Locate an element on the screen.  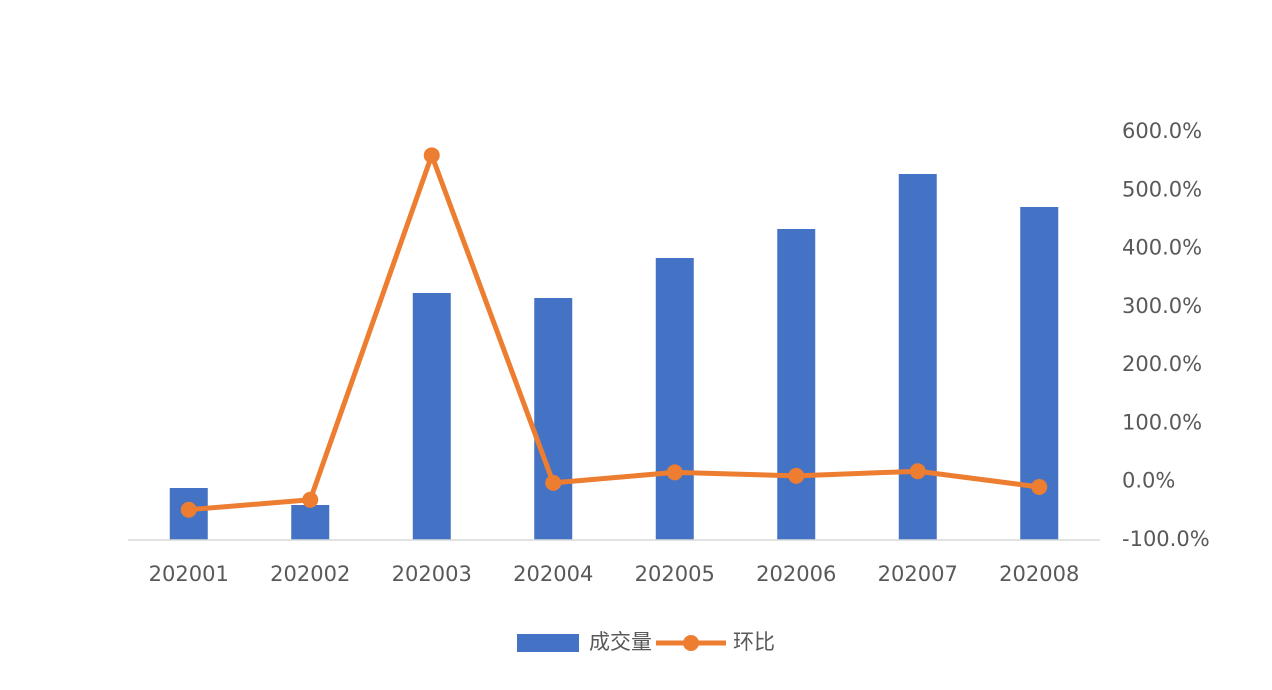
legend-label: 环比 is located at coordinates (754, 642).